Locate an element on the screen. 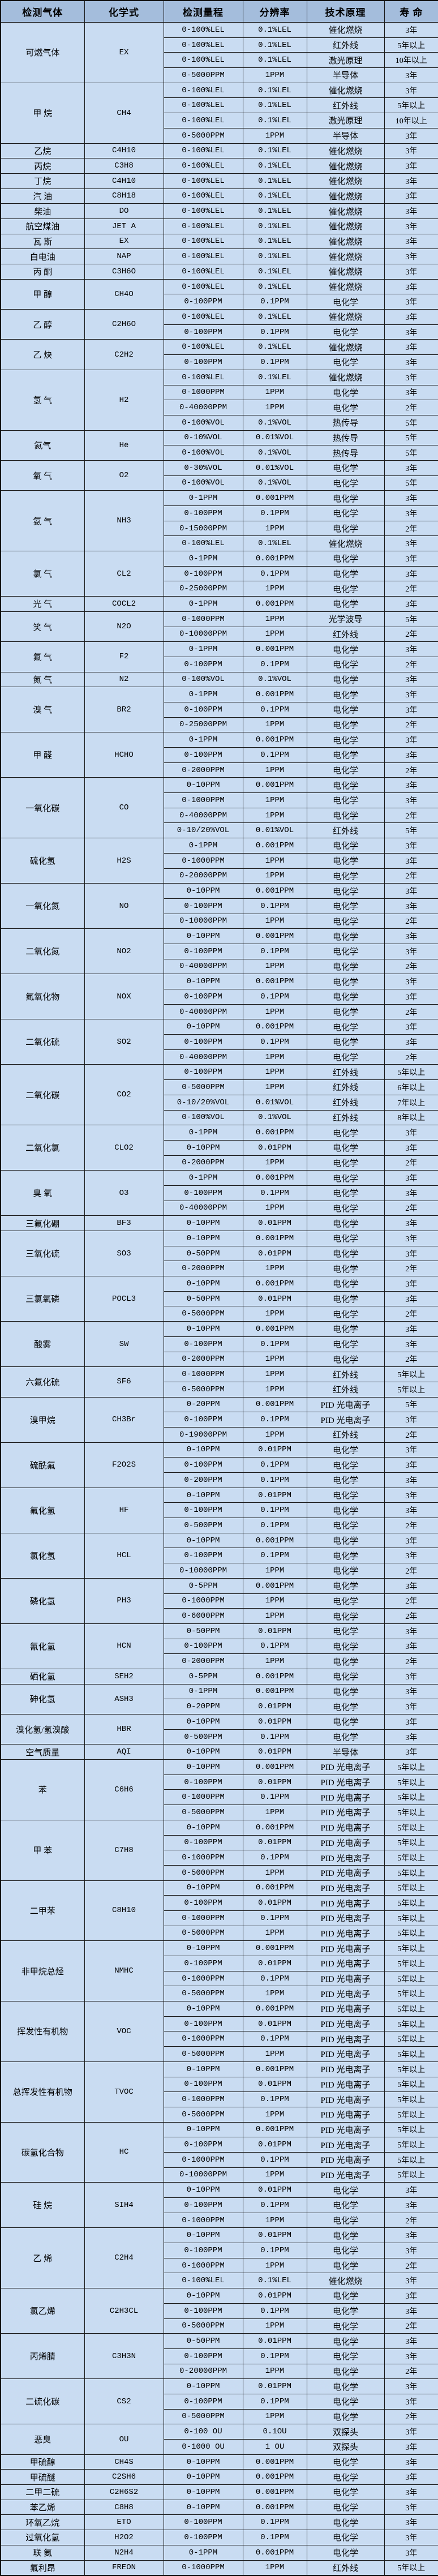 The width and height of the screenshot is (438, 2576). formula-cell: C8H8 is located at coordinates (124, 2507).